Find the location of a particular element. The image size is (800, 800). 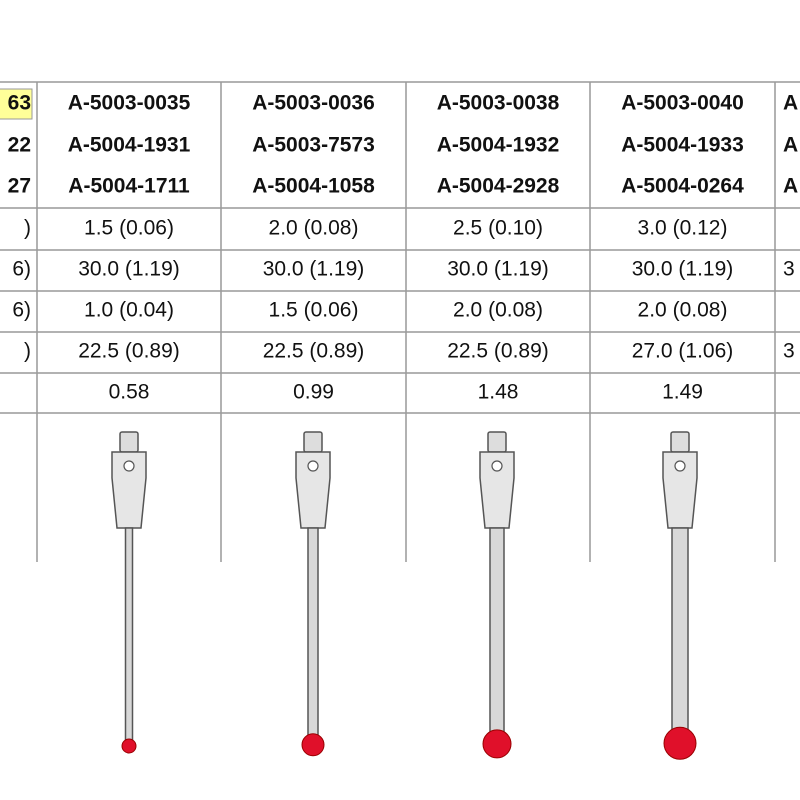

part-number: A-5003-0040 is located at coordinates (682, 103).